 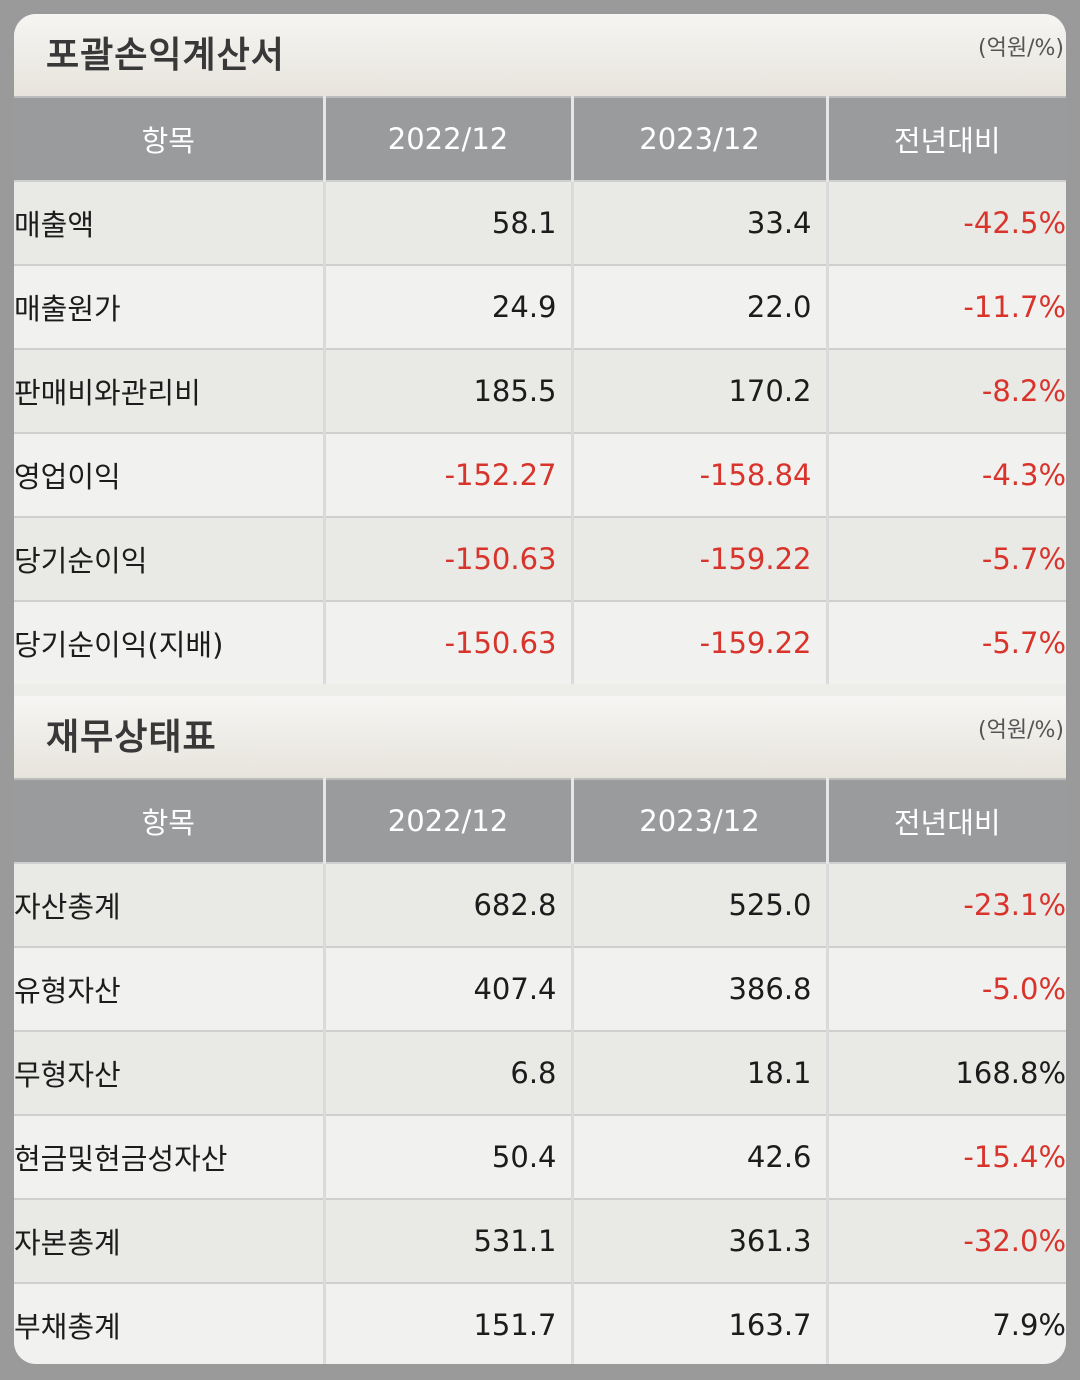 I want to click on value-2023: 170.2, so click(x=700, y=390).